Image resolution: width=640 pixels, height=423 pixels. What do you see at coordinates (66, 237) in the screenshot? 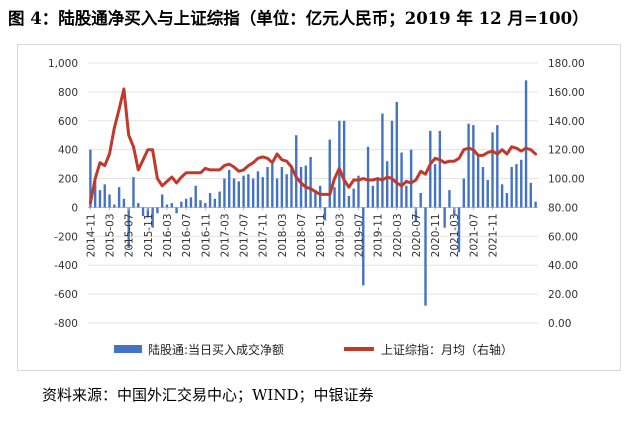
I see `left-y-tick-label: -200` at bounding box center [66, 237].